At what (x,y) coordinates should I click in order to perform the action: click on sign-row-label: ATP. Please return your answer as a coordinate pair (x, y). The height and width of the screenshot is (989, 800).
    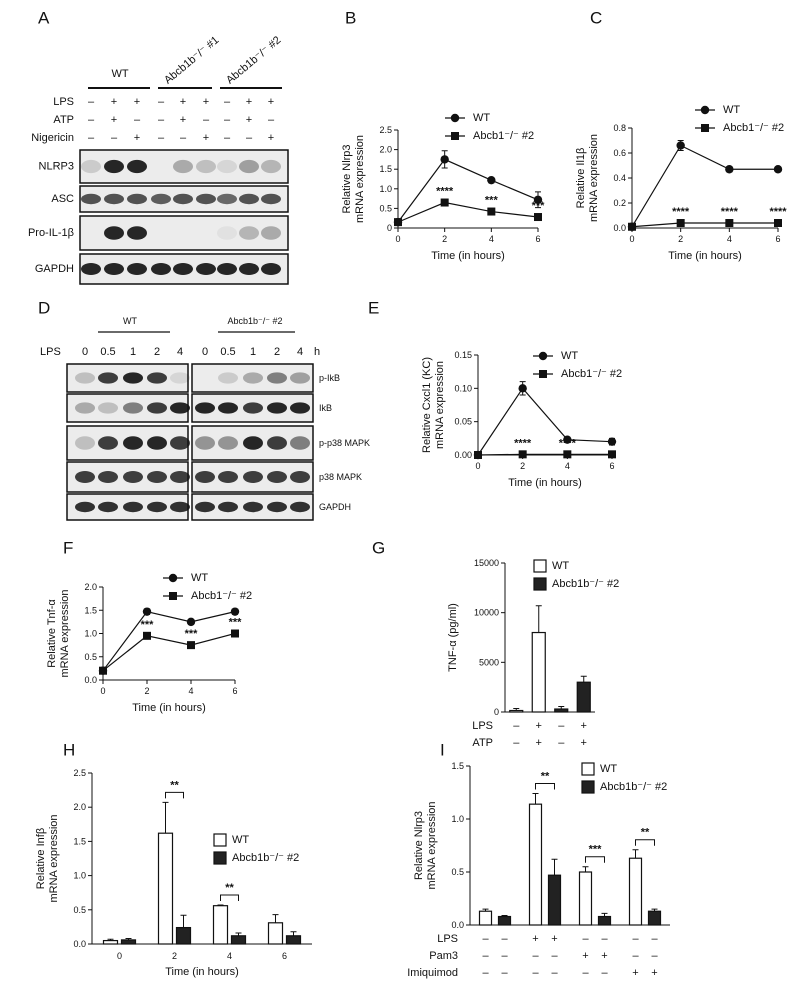
    Looking at the image, I should click on (482, 743).